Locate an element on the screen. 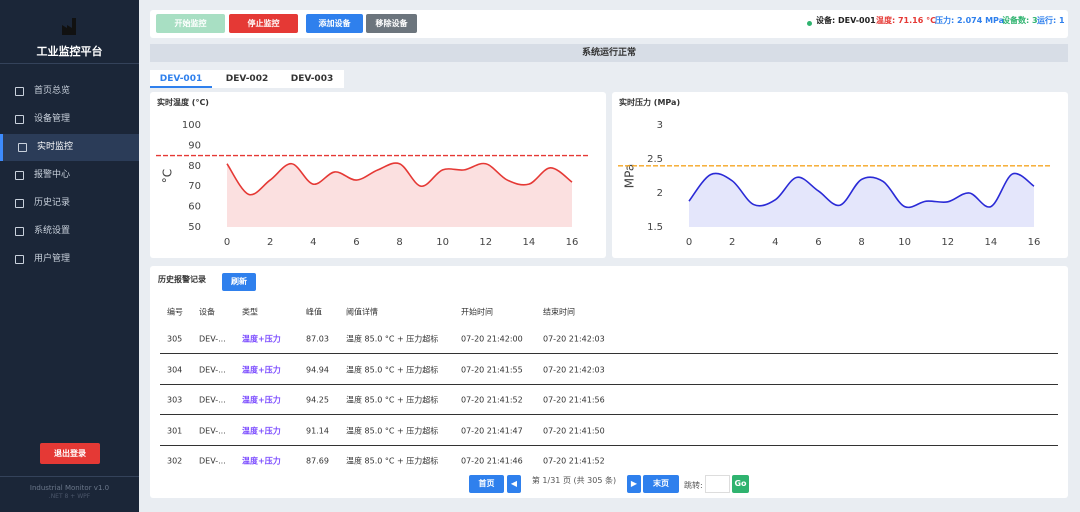 This screenshot has height=512, width=1080. table-cell: 94.25 is located at coordinates (317, 400).